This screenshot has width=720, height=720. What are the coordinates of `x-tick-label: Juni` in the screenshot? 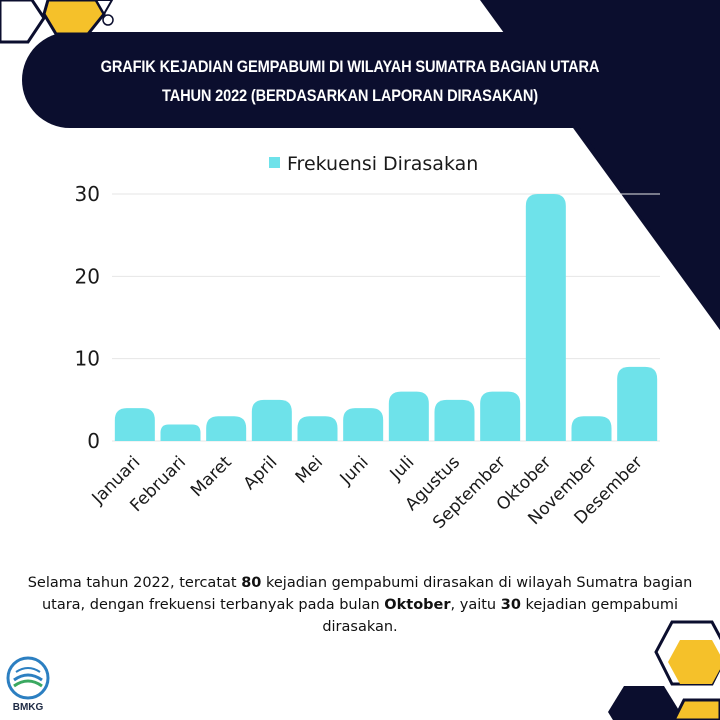 It's located at (354, 470).